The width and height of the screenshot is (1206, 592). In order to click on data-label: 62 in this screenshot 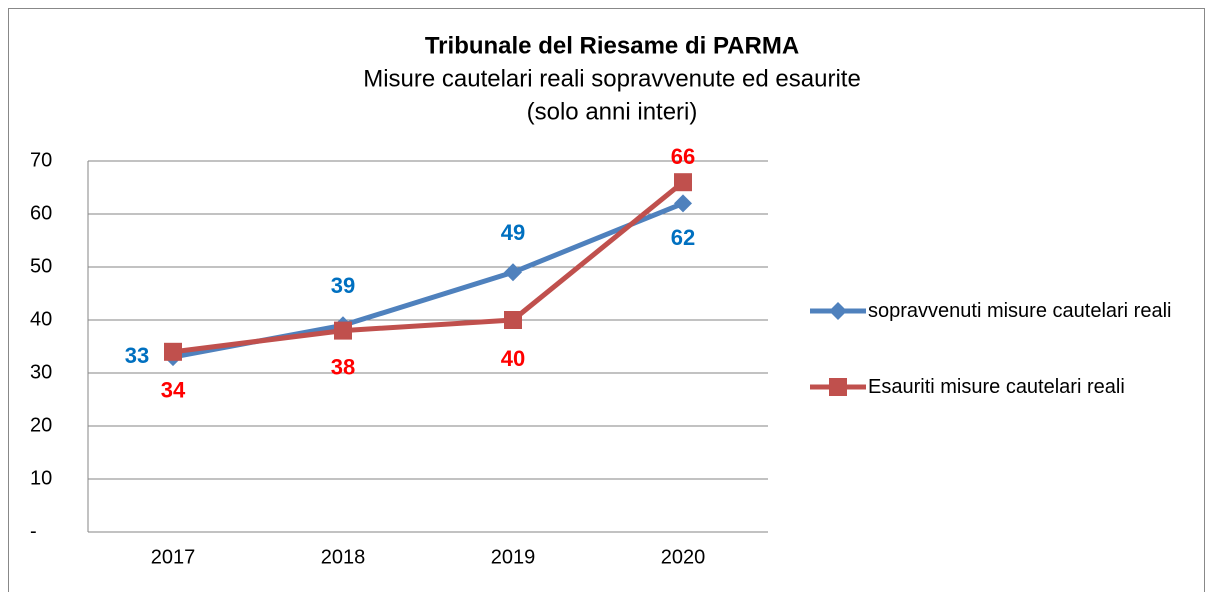, I will do `click(683, 237)`.